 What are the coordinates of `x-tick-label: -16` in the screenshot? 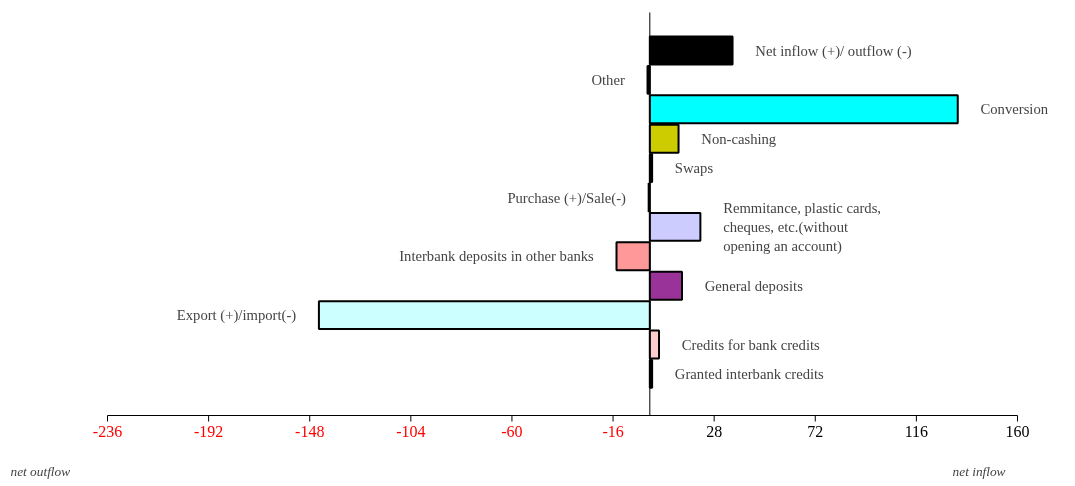 It's located at (613, 431).